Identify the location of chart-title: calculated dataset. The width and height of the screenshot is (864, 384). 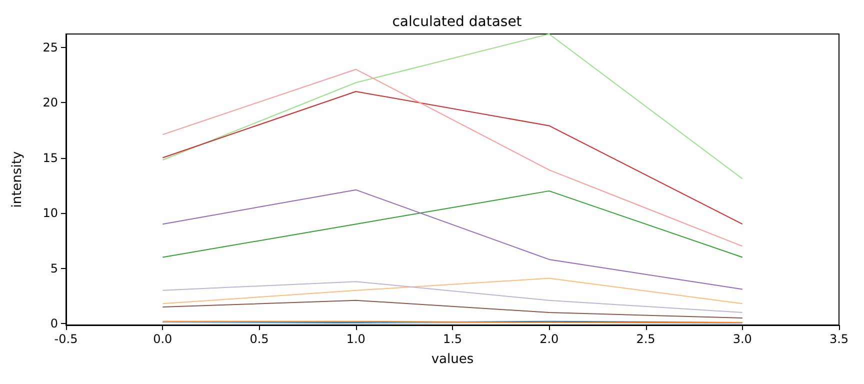
(457, 22).